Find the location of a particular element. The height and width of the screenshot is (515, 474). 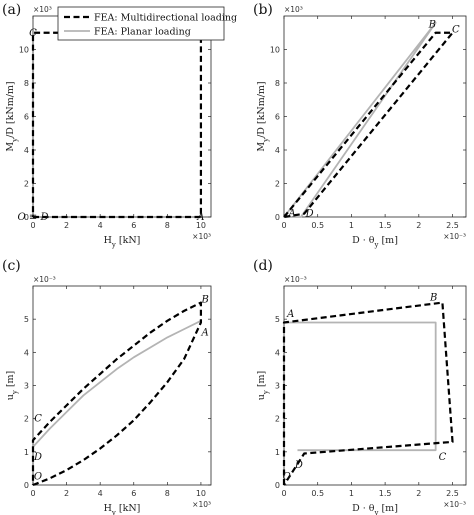

panel-label: (d) is located at coordinates (263, 266).